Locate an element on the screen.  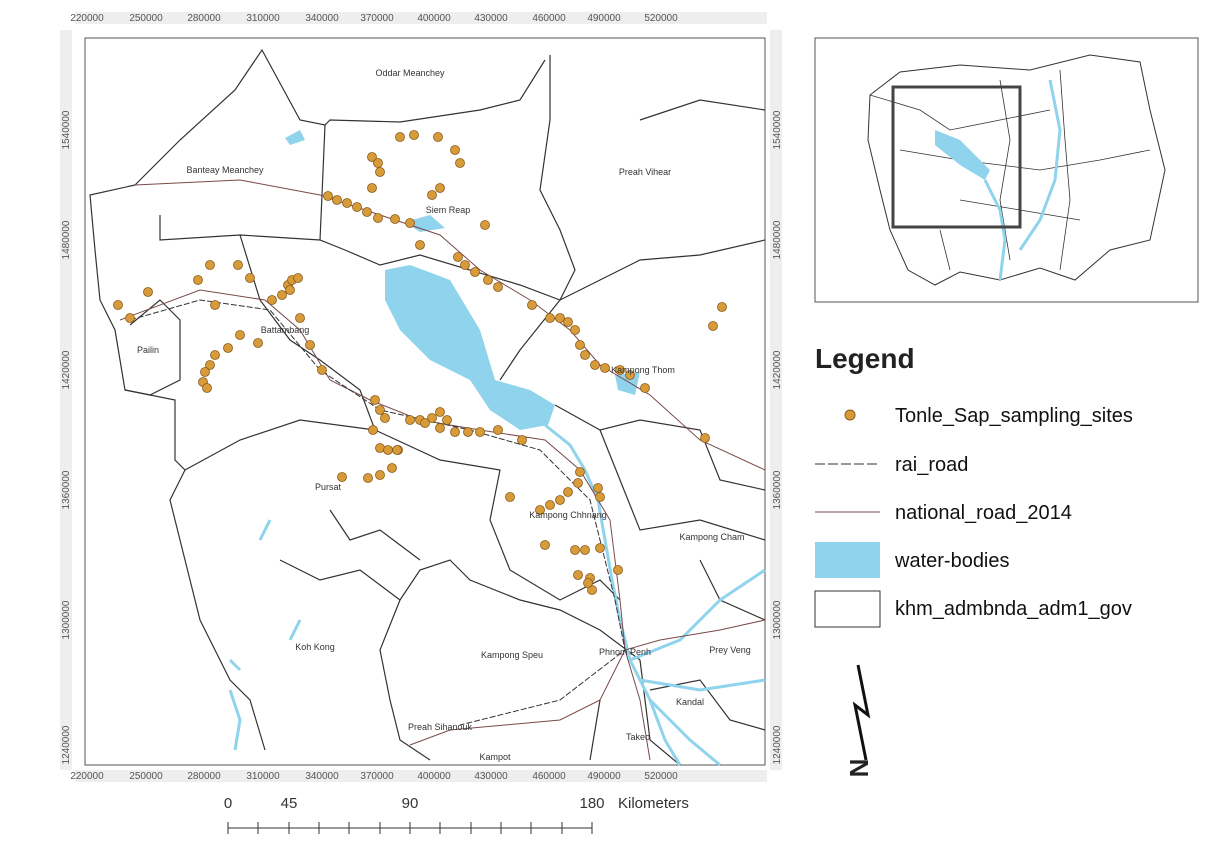
inset-rivers is located at coordinates (1022, 180).